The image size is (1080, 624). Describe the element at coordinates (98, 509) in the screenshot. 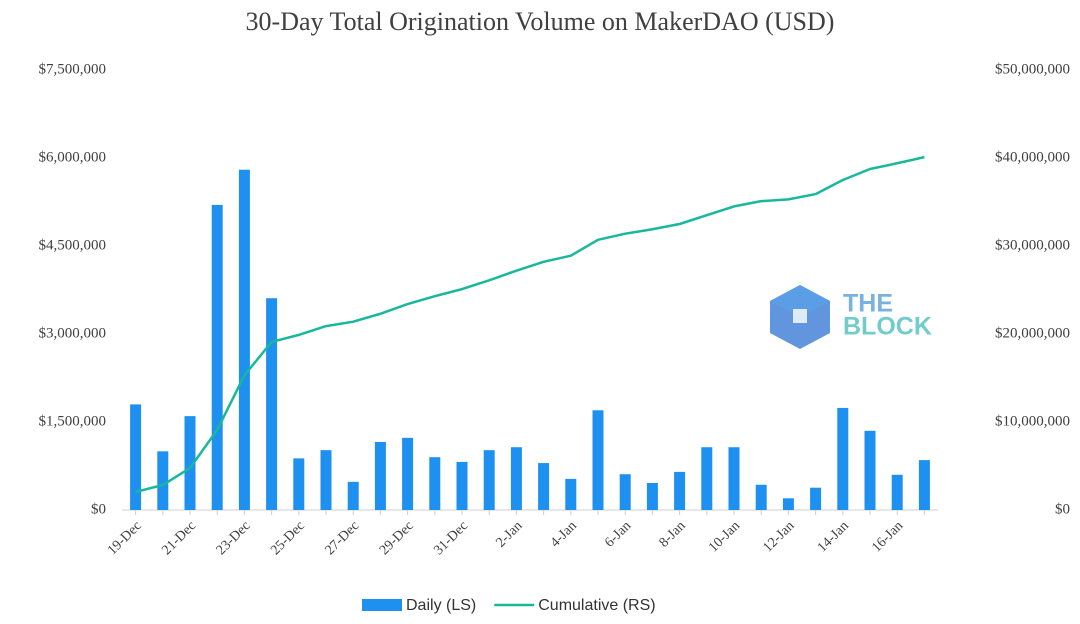

I see `y-tick-label: $0` at that location.